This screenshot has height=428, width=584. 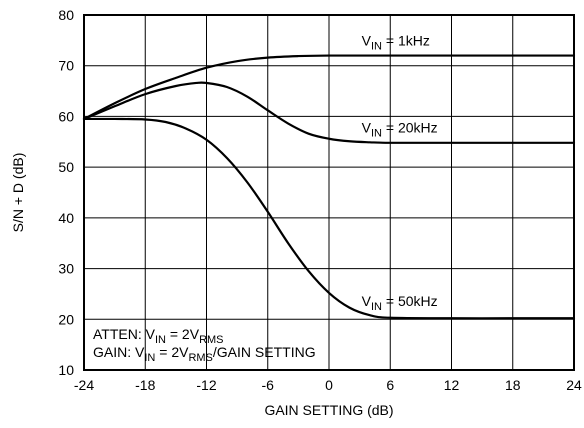 I want to click on x-tick-label: -6, so click(x=268, y=385).